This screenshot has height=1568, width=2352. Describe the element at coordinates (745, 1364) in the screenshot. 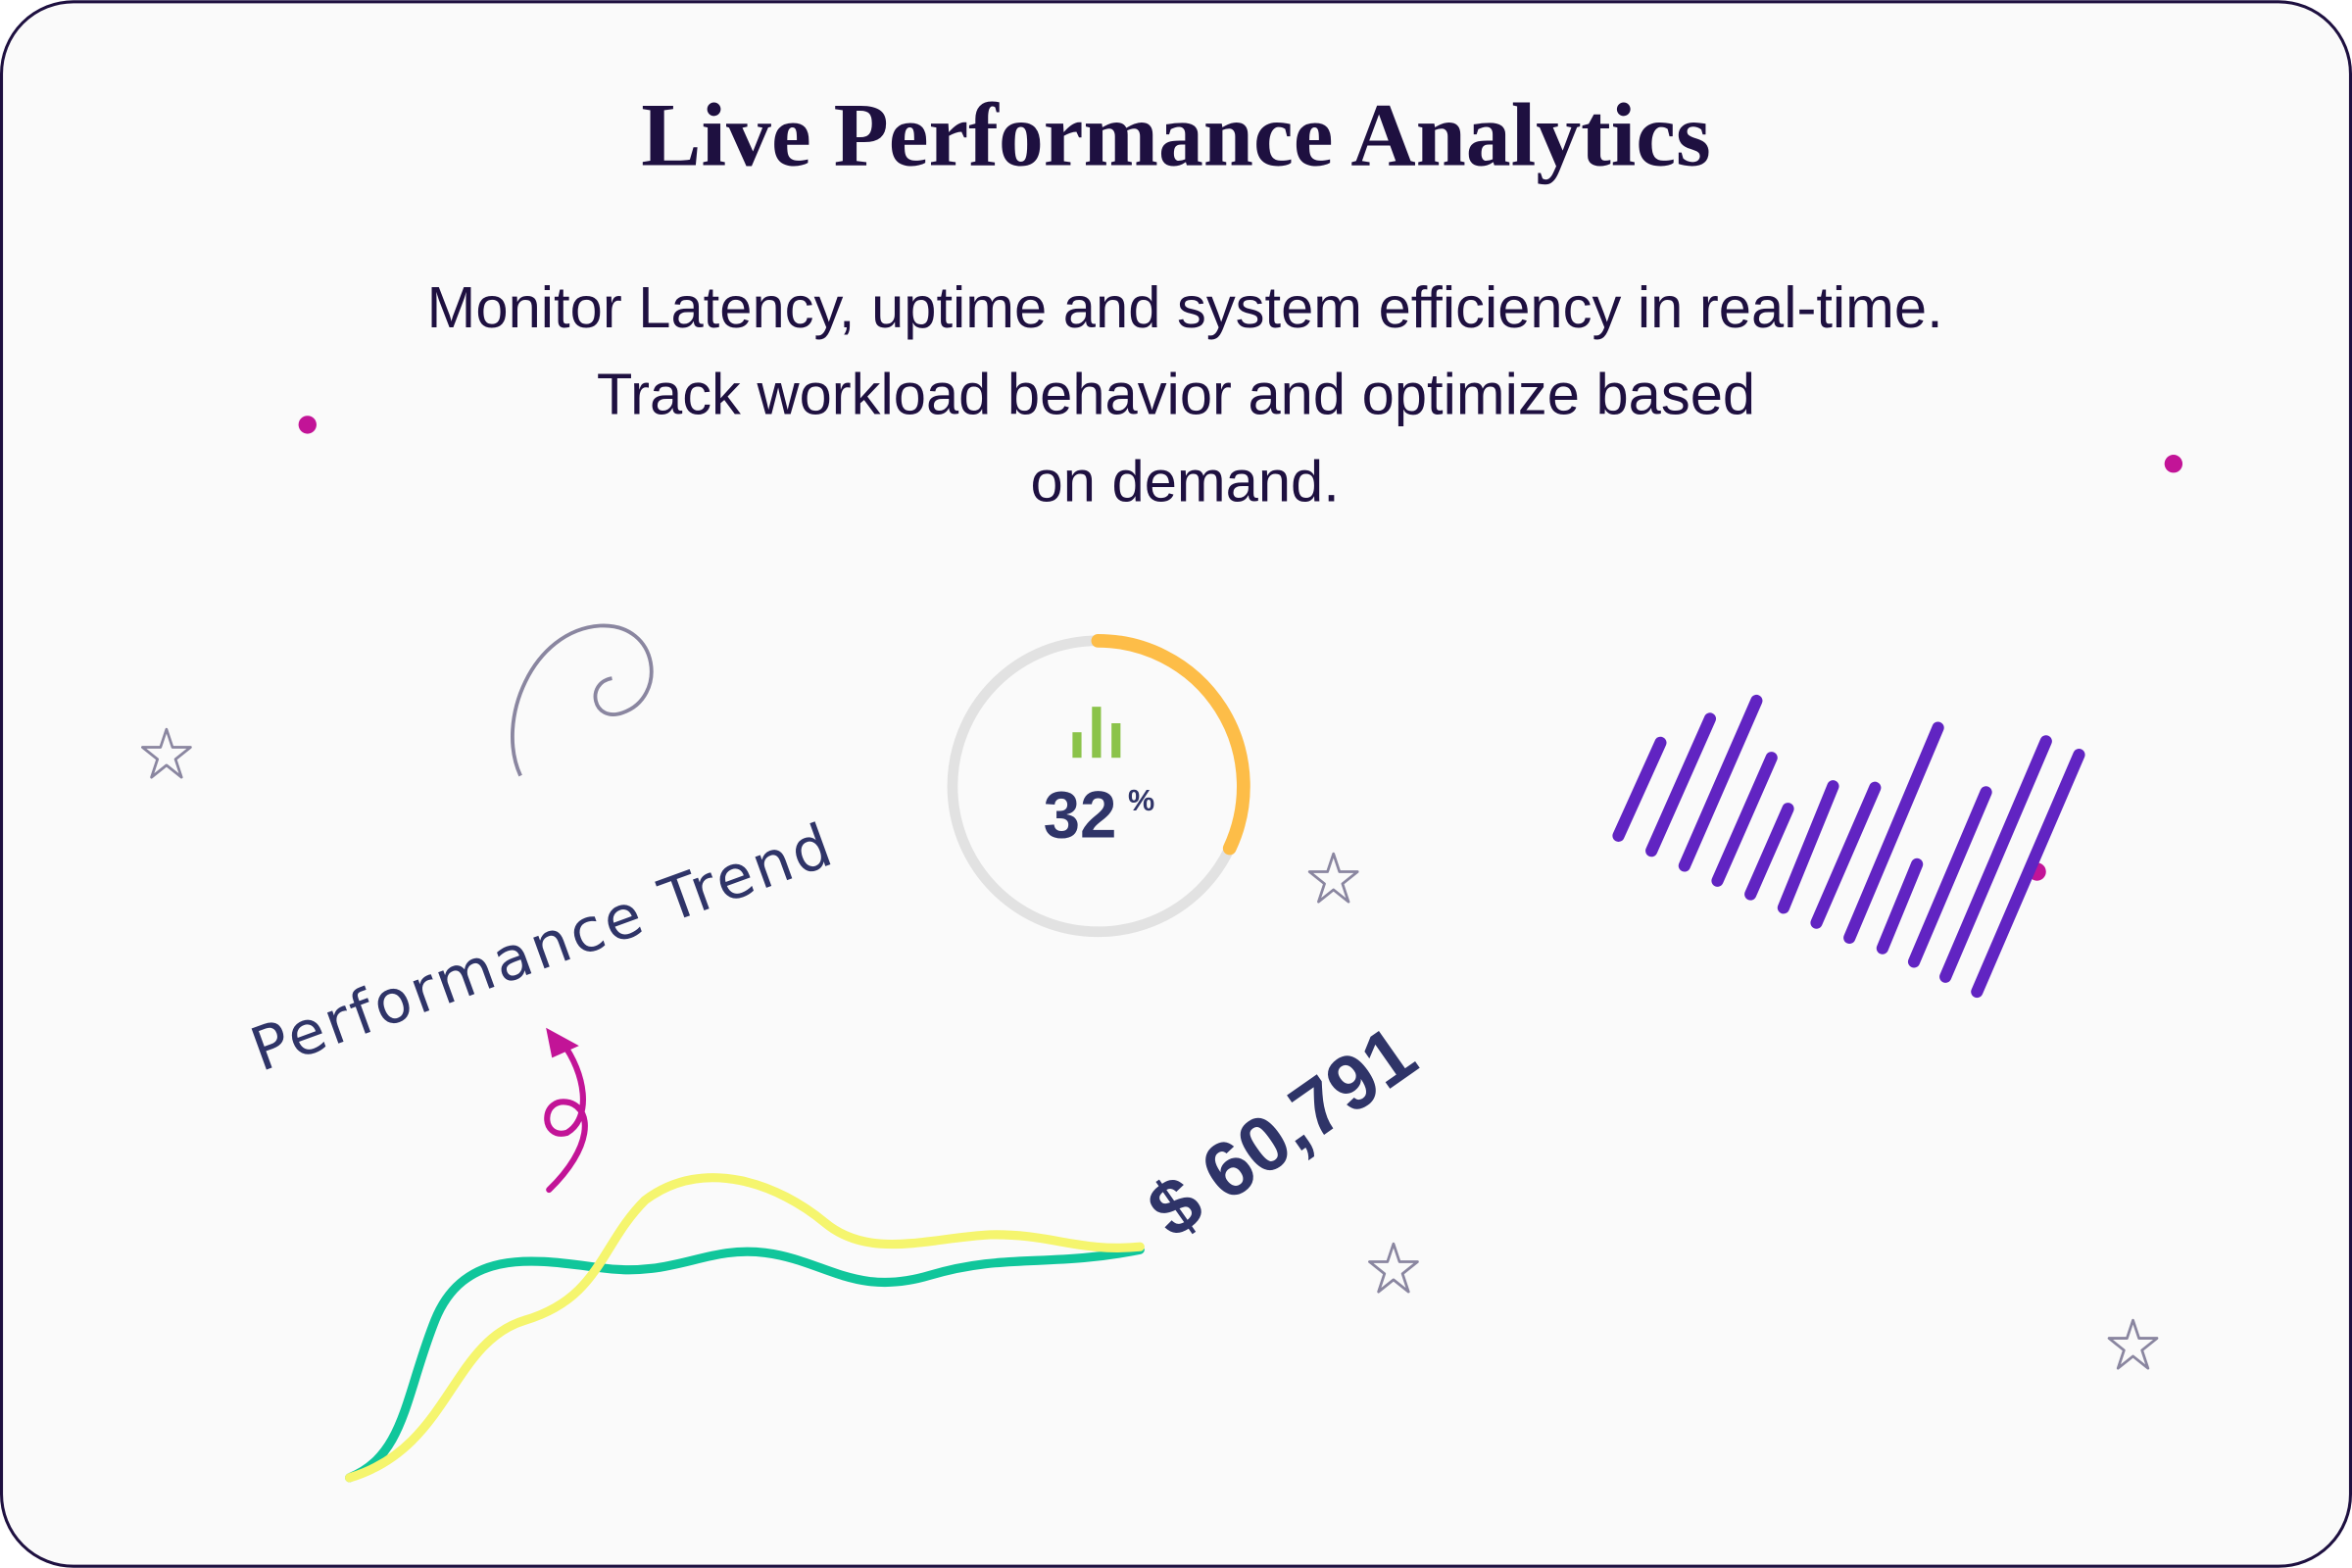

I see `wave-teal` at that location.